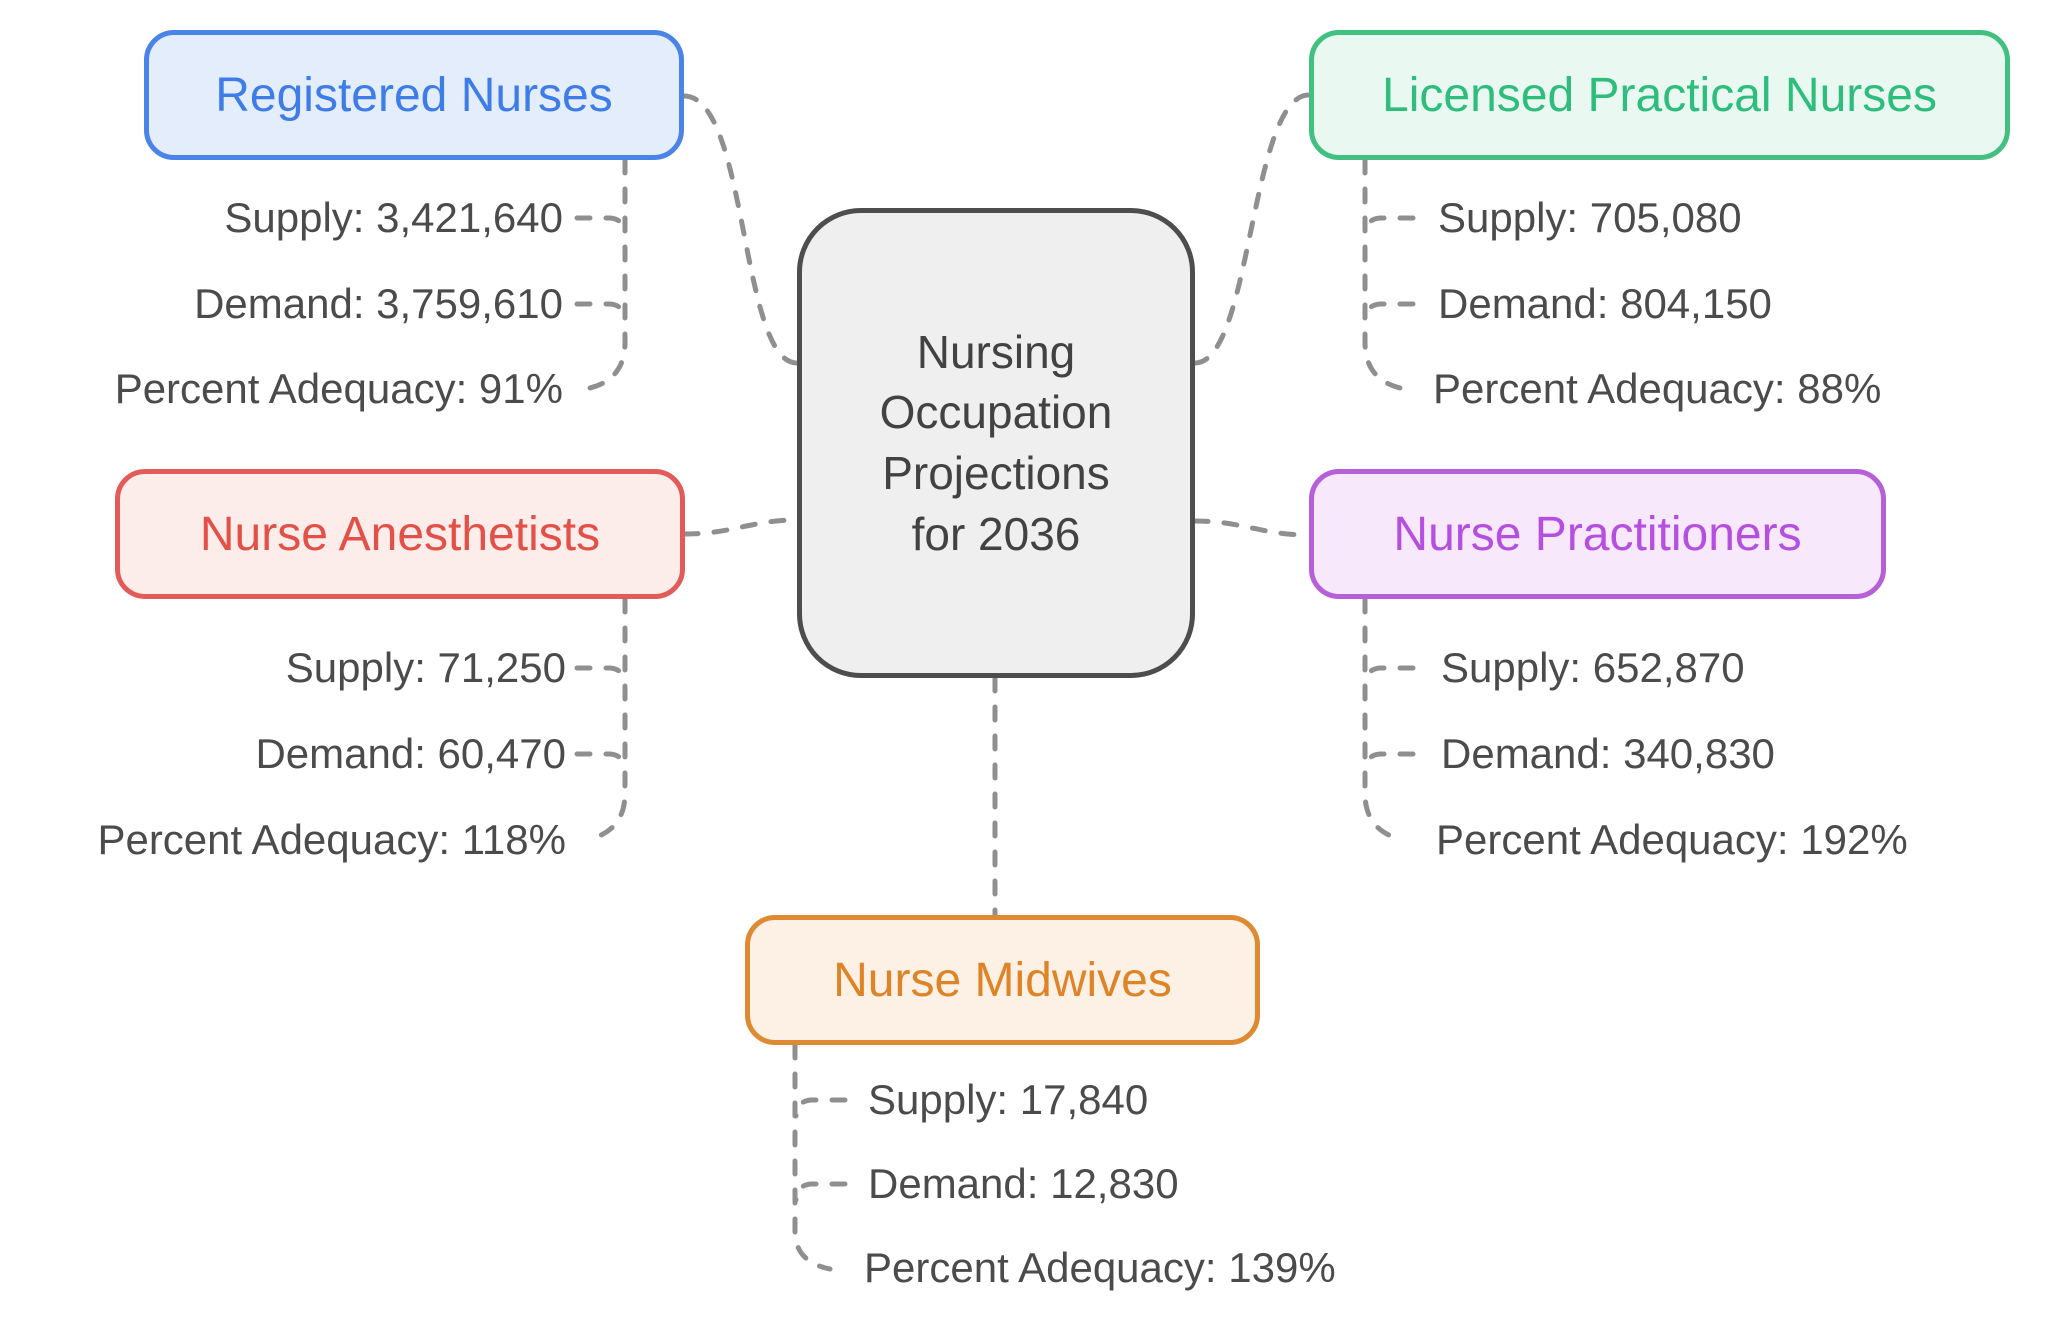  What do you see at coordinates (607, 274) in the screenshot?
I see `trunk-registered-nurses-stats` at bounding box center [607, 274].